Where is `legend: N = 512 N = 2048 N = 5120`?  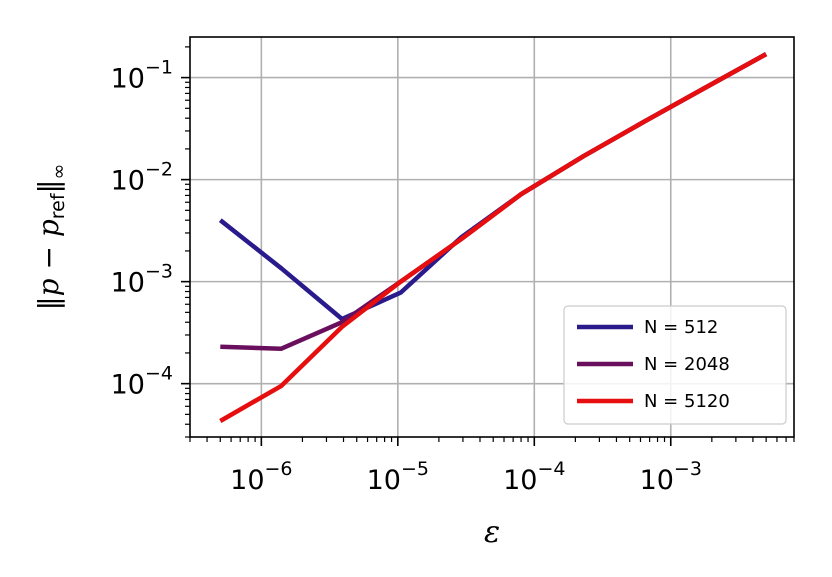 legend: N = 512 N = 2048 N = 5120 is located at coordinates (675, 365).